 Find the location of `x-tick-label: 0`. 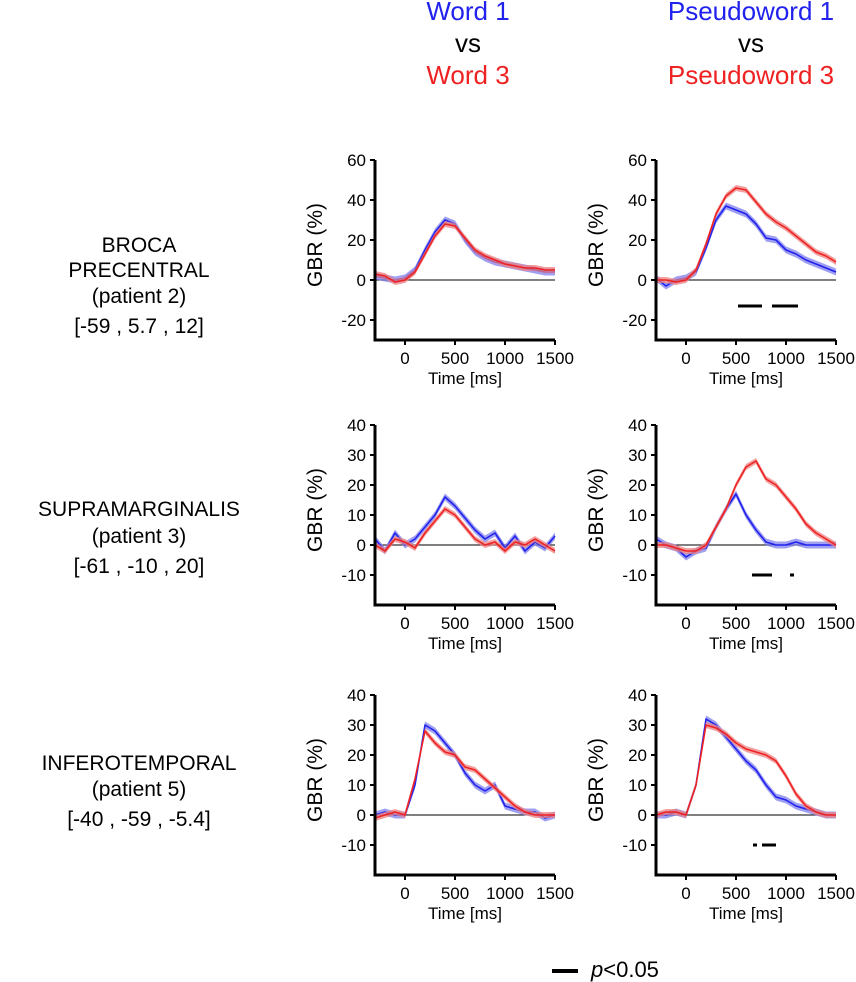

x-tick-label: 0 is located at coordinates (404, 893).